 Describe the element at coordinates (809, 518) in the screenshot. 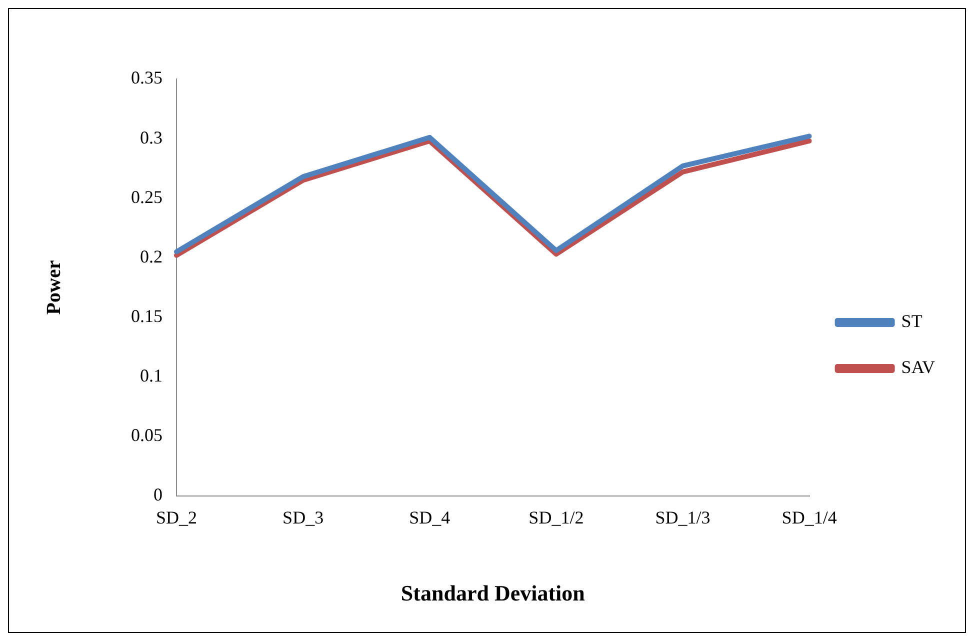

I see `x-tick-label: SD_1/4` at that location.